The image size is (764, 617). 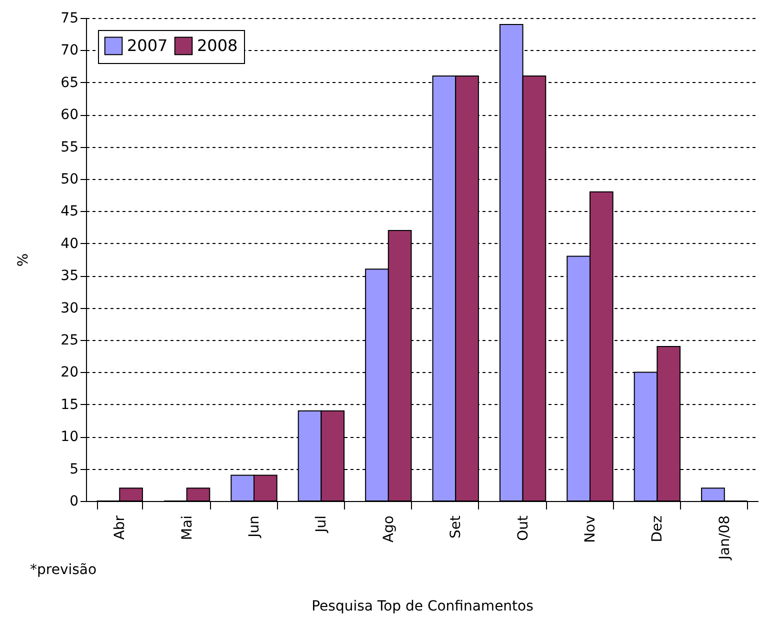 What do you see at coordinates (24, 260) in the screenshot?
I see `y-axis-title: %` at bounding box center [24, 260].